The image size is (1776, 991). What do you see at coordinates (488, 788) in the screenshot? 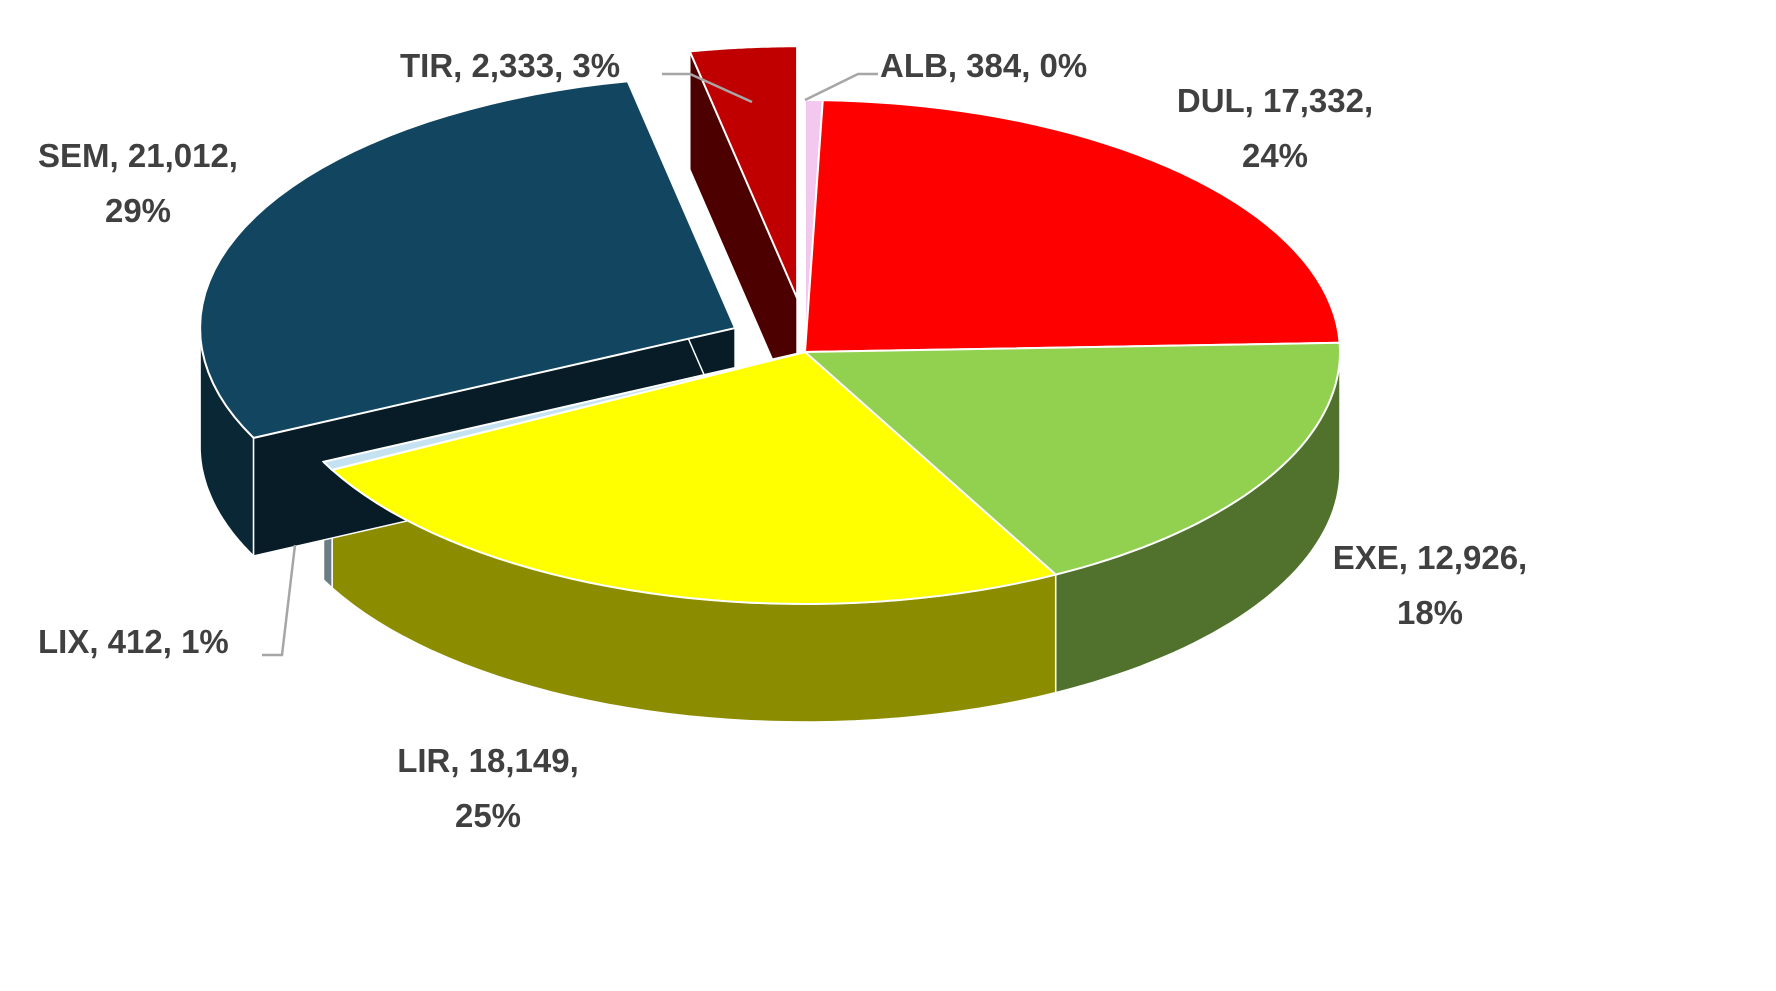
I see `data-label: LIR, 18,149, 25%` at bounding box center [488, 788].